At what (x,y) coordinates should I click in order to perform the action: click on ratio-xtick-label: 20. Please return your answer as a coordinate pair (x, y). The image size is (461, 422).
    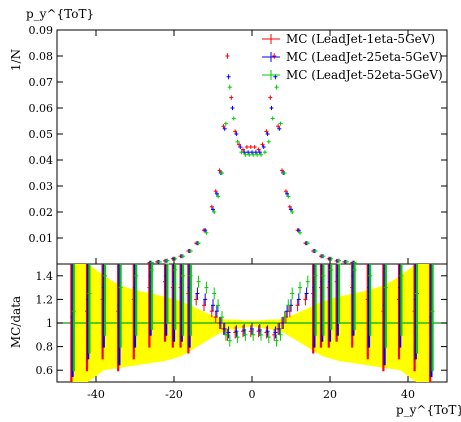
    Looking at the image, I should click on (330, 394).